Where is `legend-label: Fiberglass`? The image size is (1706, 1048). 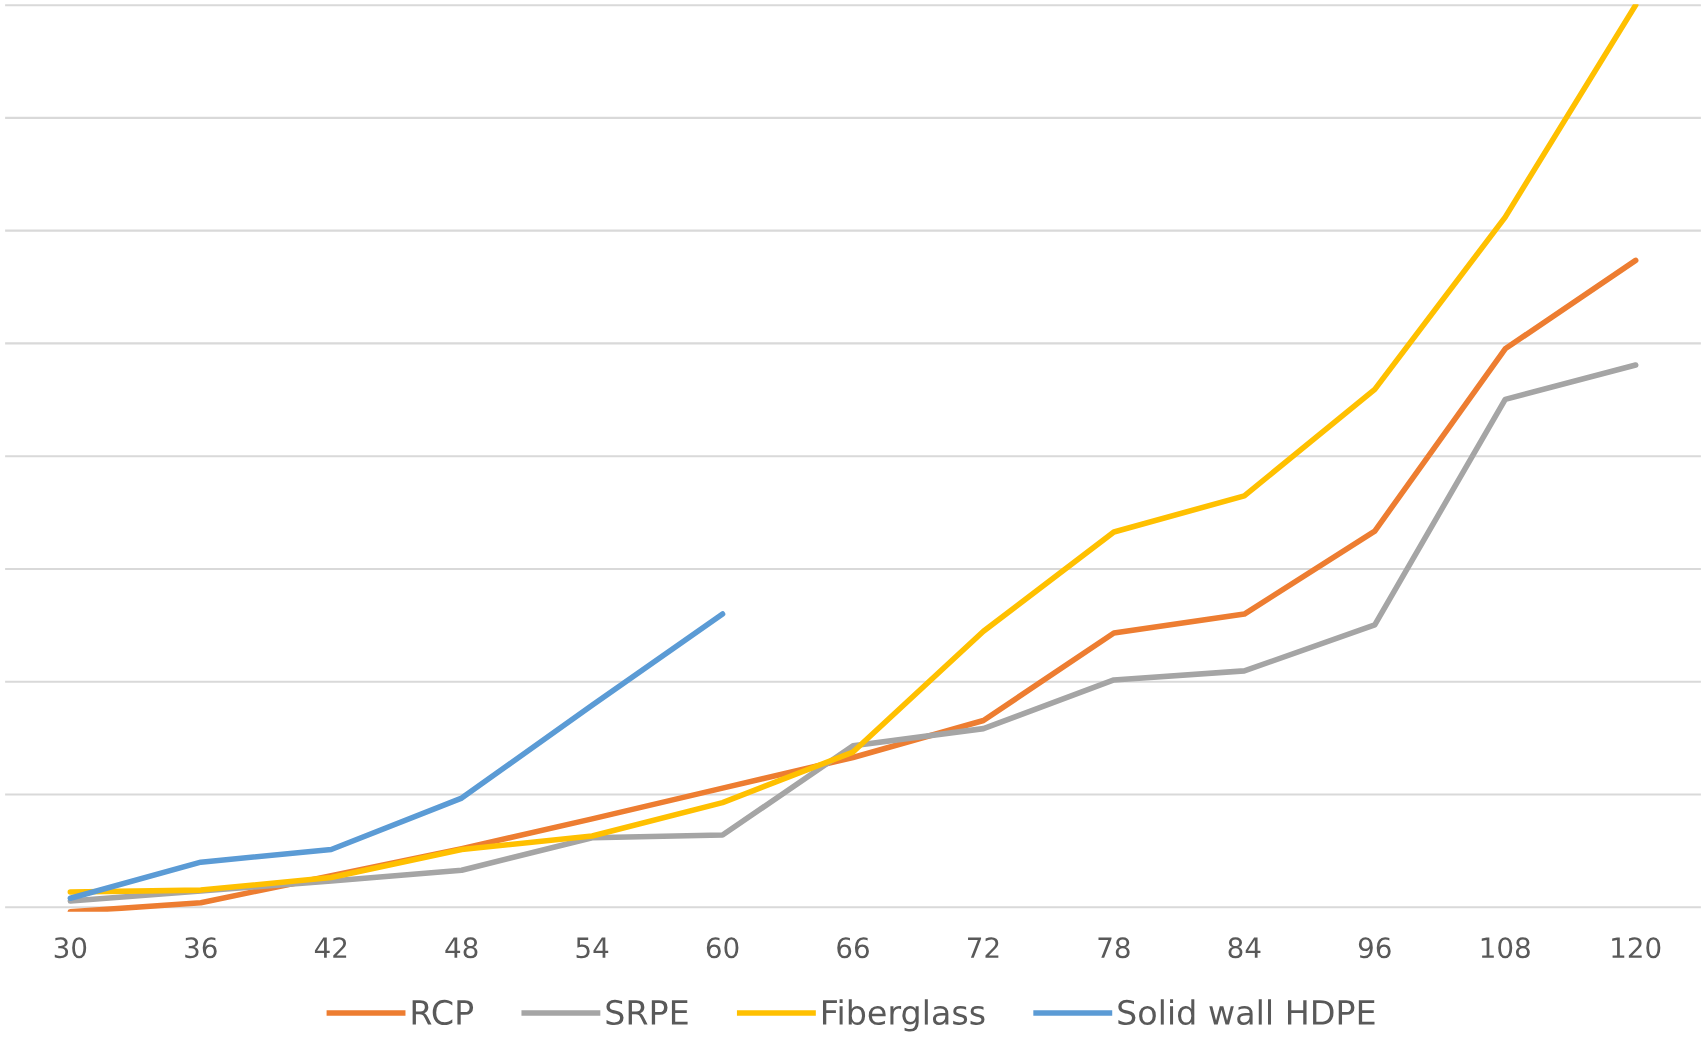
legend-label: Fiberglass is located at coordinates (903, 1015).